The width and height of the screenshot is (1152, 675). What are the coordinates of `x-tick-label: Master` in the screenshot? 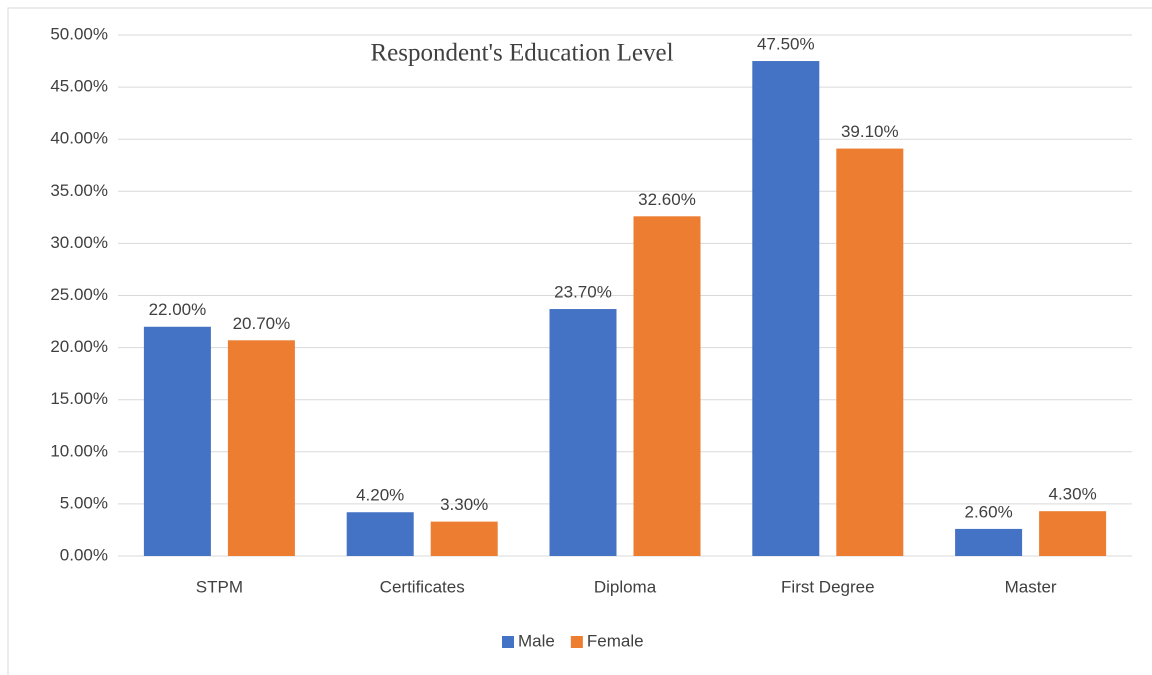 It's located at (1031, 586).